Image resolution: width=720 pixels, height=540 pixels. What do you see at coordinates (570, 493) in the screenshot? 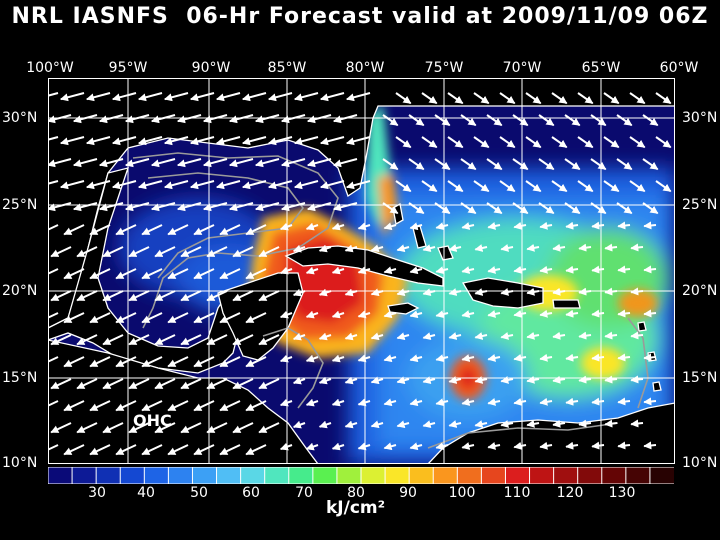
I see `colorbar-tick-label: 120` at bounding box center [570, 493].